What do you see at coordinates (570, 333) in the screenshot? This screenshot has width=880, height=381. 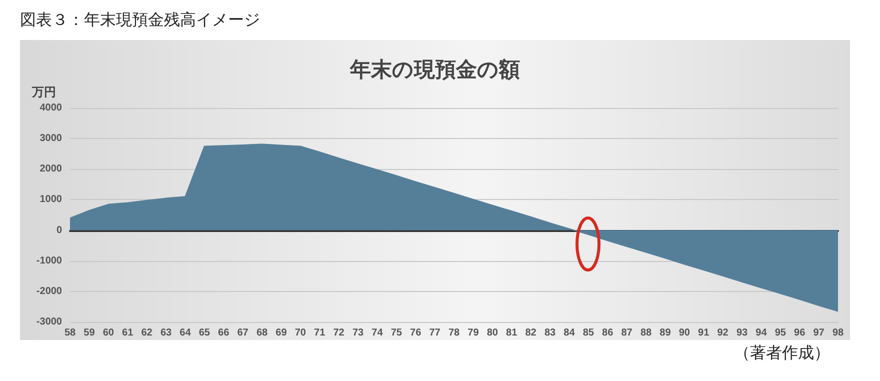 I see `x-tick-label: 84` at bounding box center [570, 333].